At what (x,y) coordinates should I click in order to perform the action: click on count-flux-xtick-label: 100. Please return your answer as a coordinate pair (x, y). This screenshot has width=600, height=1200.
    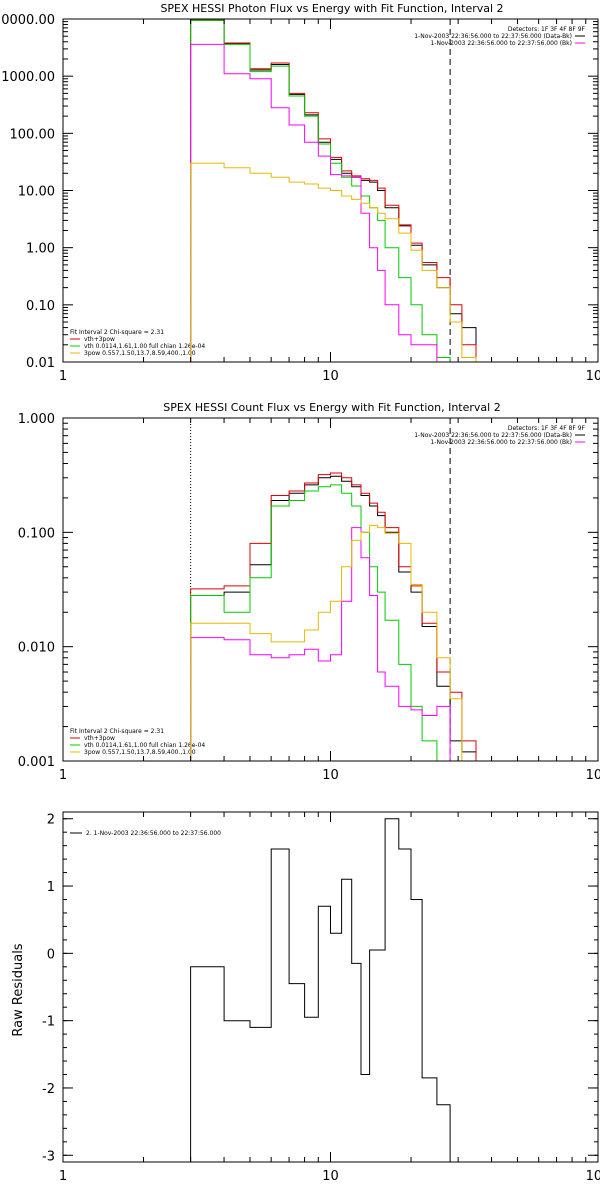
    Looking at the image, I should click on (593, 775).